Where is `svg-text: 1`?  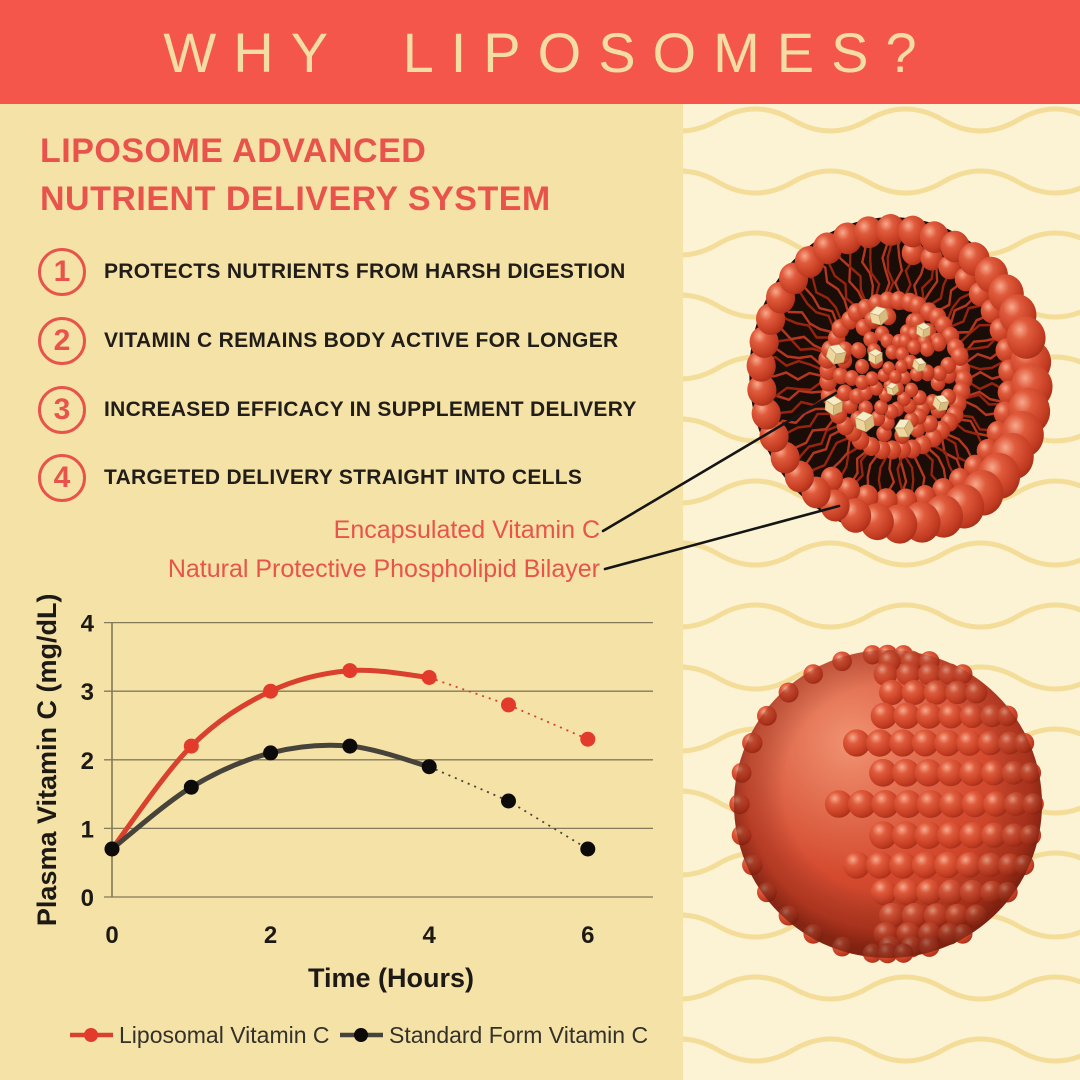 svg-text: 1 is located at coordinates (87, 829).